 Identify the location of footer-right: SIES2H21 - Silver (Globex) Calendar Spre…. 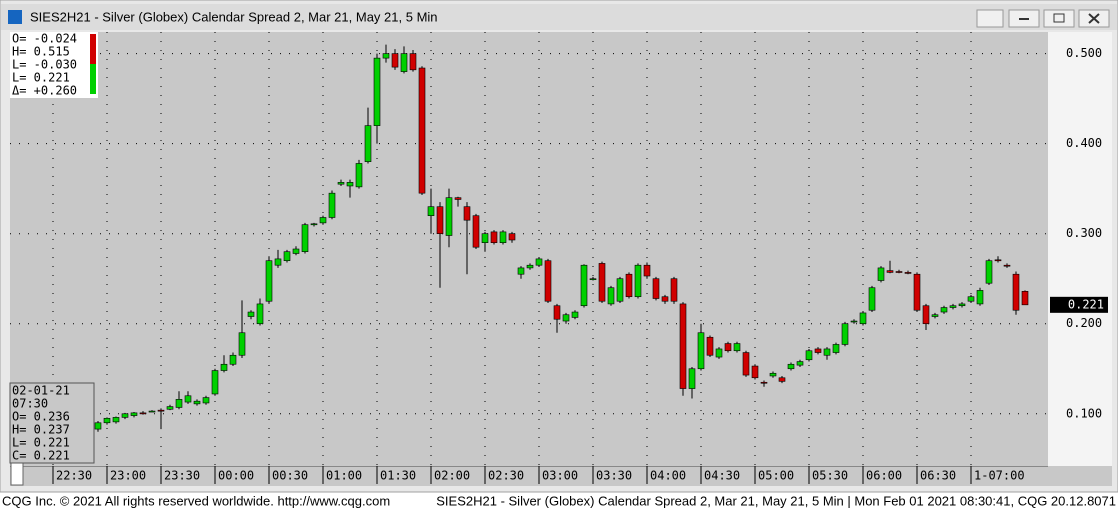
(776, 500).